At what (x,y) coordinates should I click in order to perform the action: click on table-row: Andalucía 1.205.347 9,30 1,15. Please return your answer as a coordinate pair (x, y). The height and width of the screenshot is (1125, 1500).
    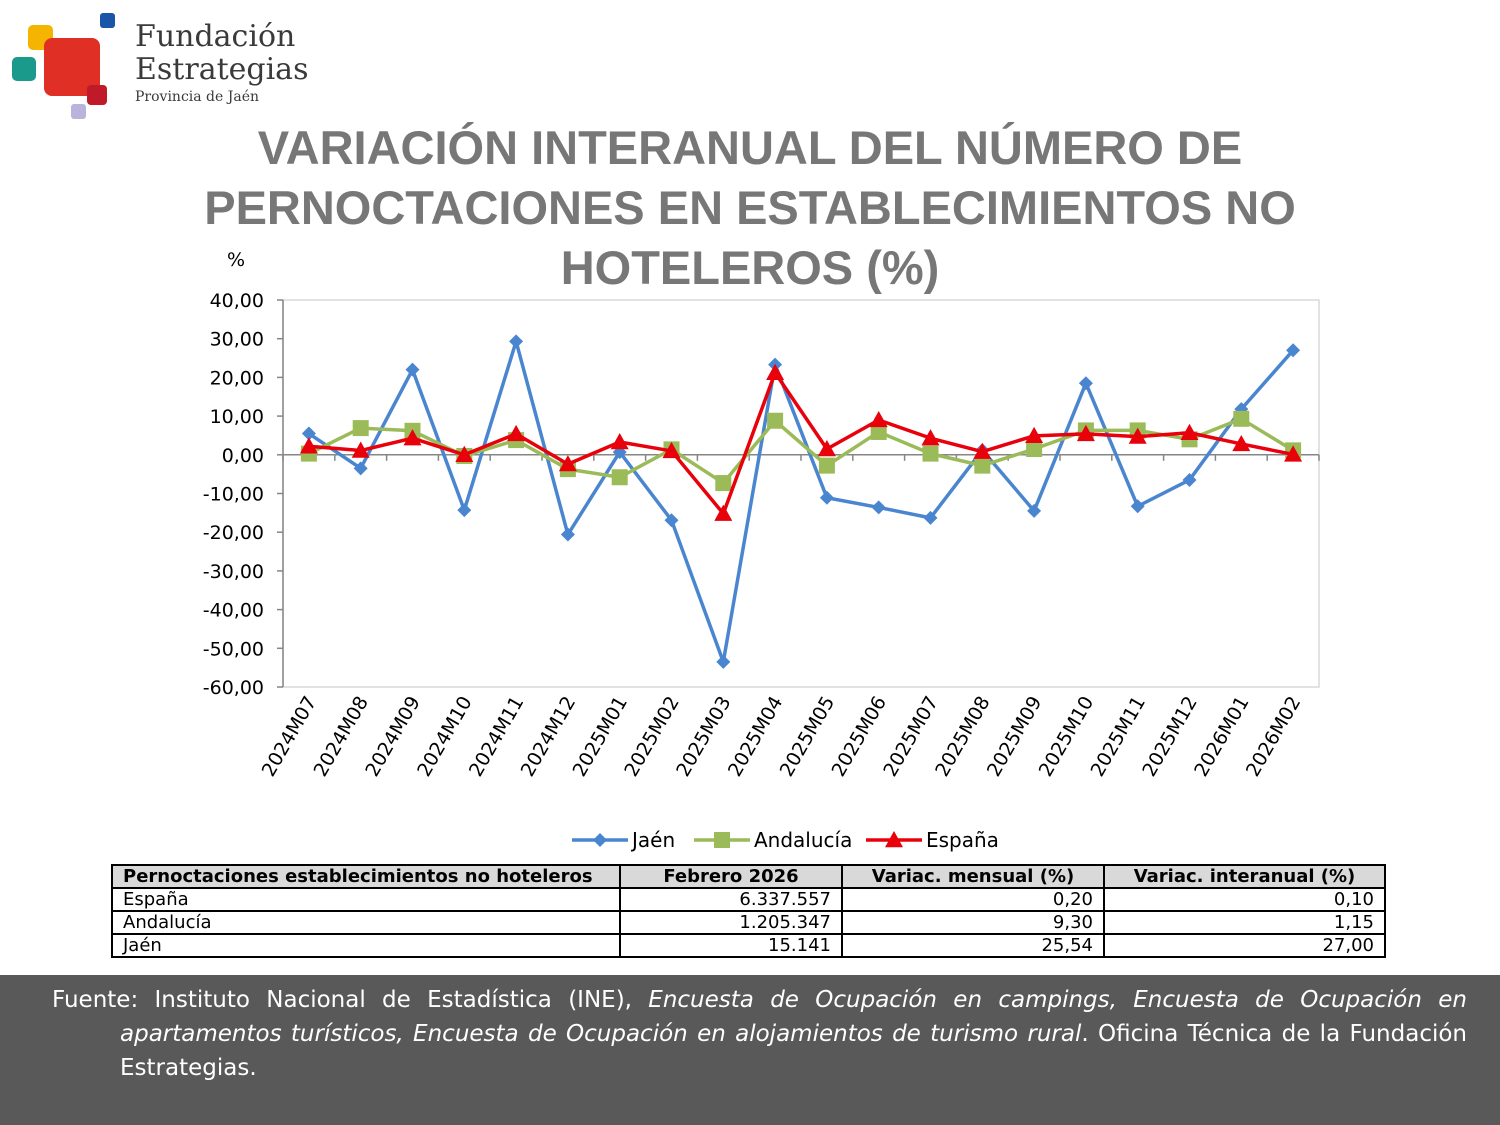
    Looking at the image, I should click on (748, 922).